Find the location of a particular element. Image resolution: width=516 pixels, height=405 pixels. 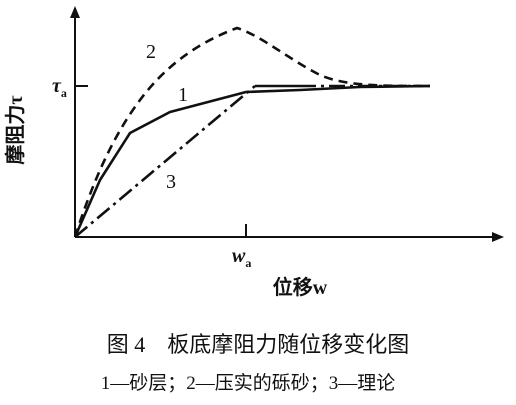

curve-label: 2 is located at coordinates (151, 52).